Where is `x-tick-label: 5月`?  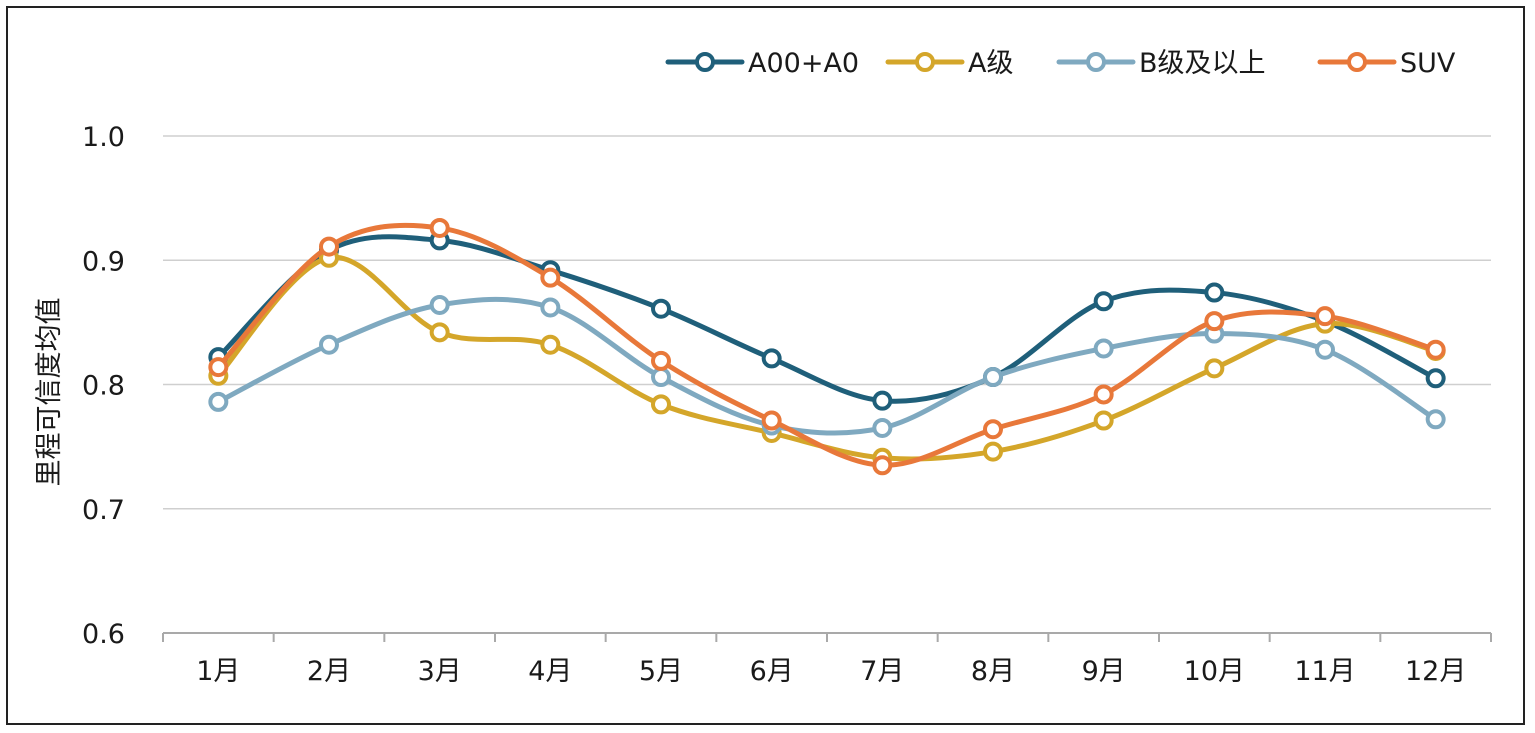 x-tick-label: 5月 is located at coordinates (661, 671).